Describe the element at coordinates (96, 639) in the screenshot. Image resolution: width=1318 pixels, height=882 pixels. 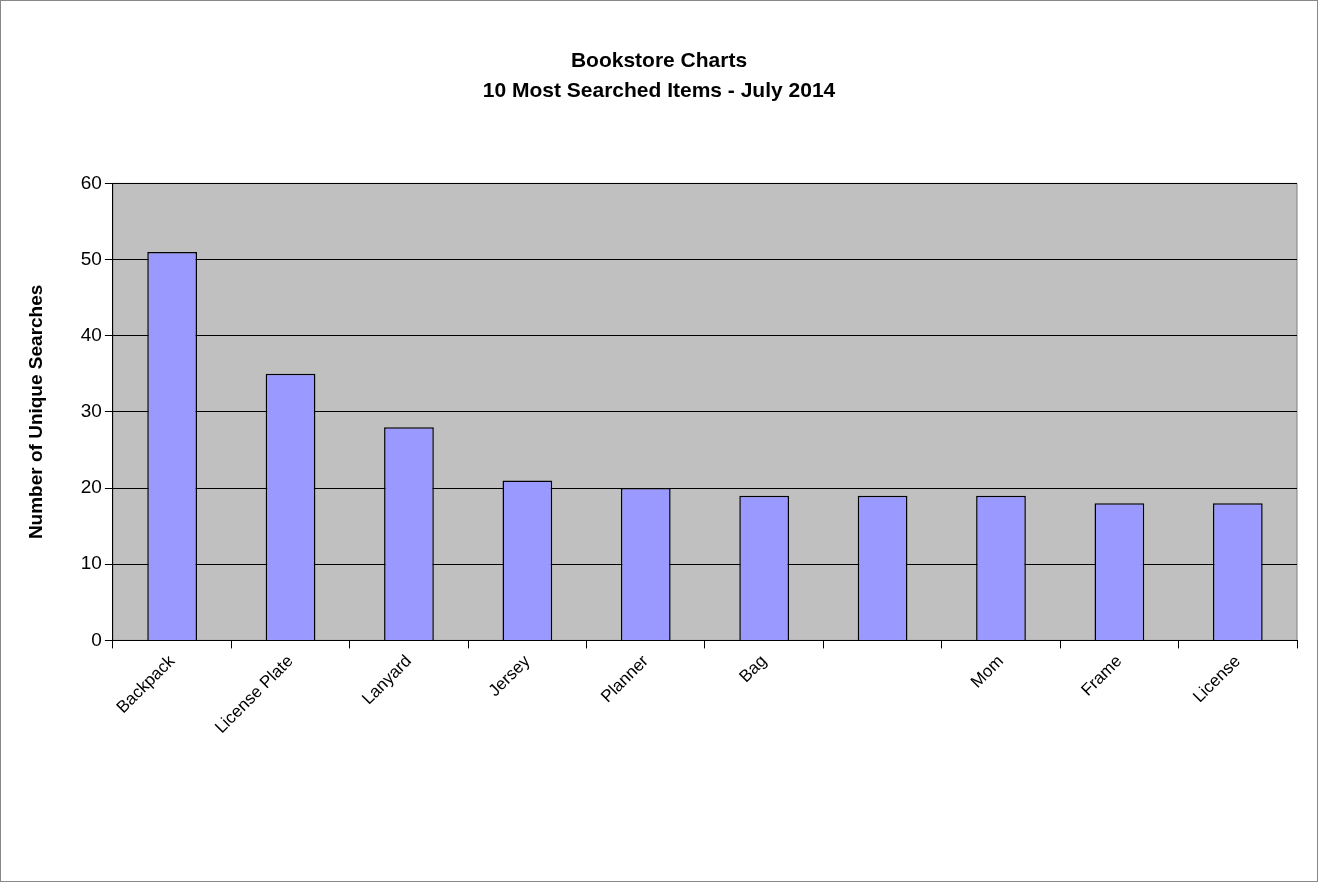
I see `y-tick-label: 0` at that location.